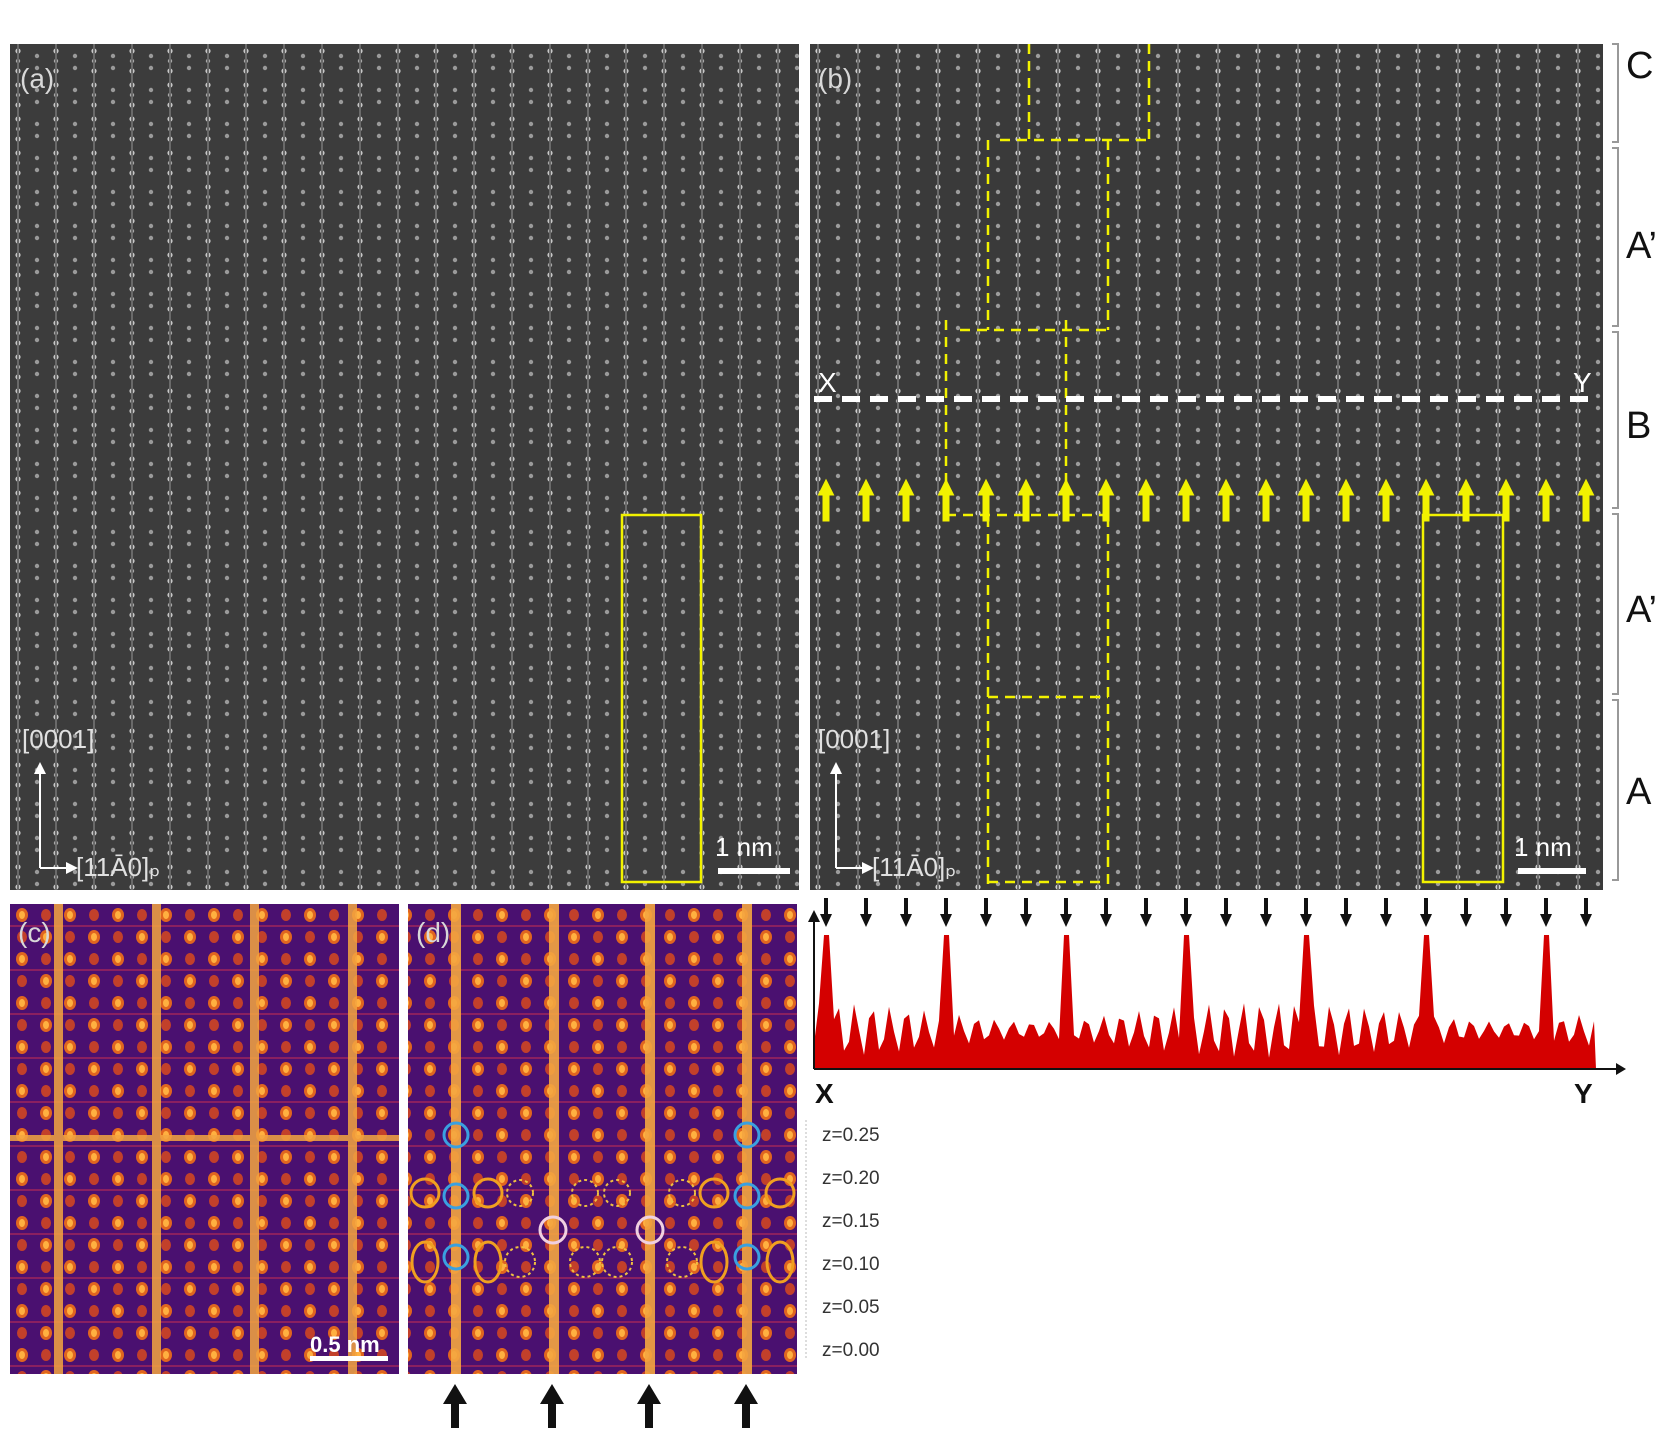 Image resolution: width=1673 pixels, height=1430 pixels. Describe the element at coordinates (835, 78) in the screenshot. I see `panel-b-label: (b)` at that location.